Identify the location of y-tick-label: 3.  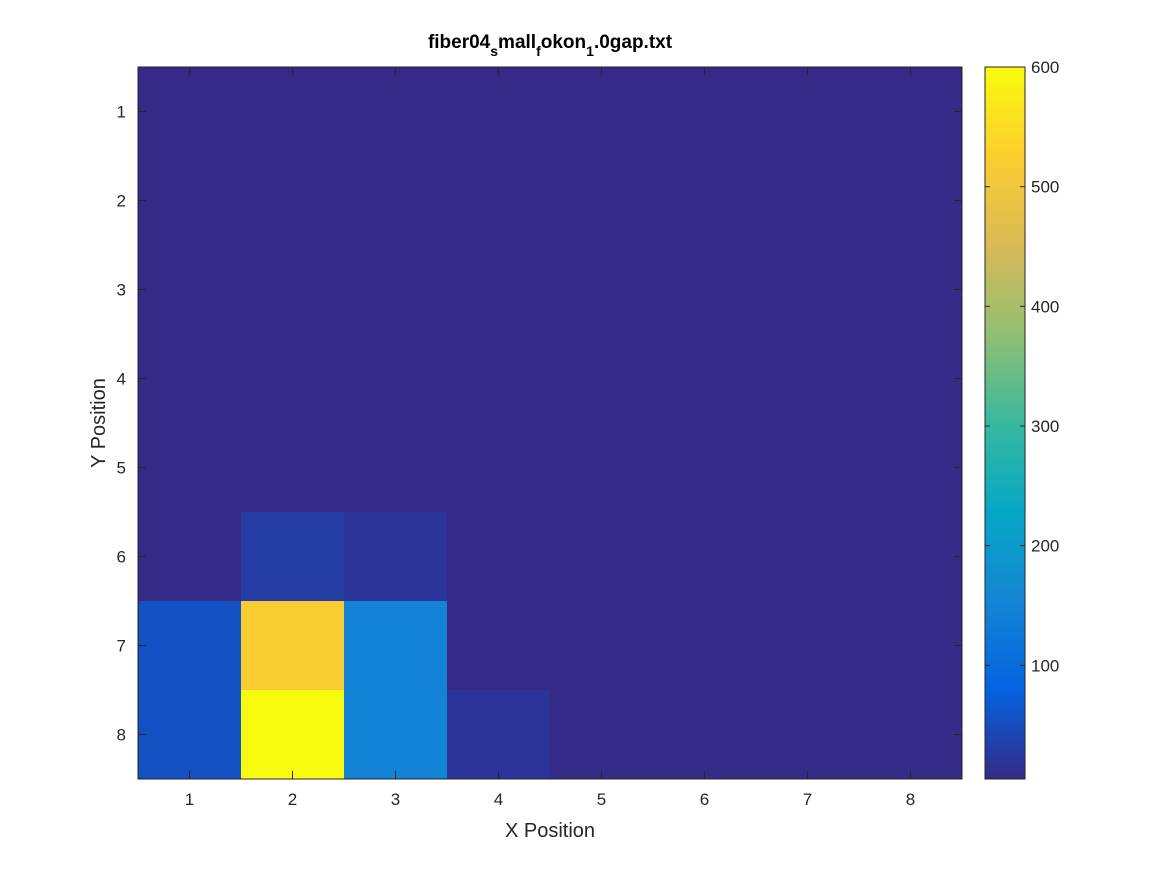
(121, 290).